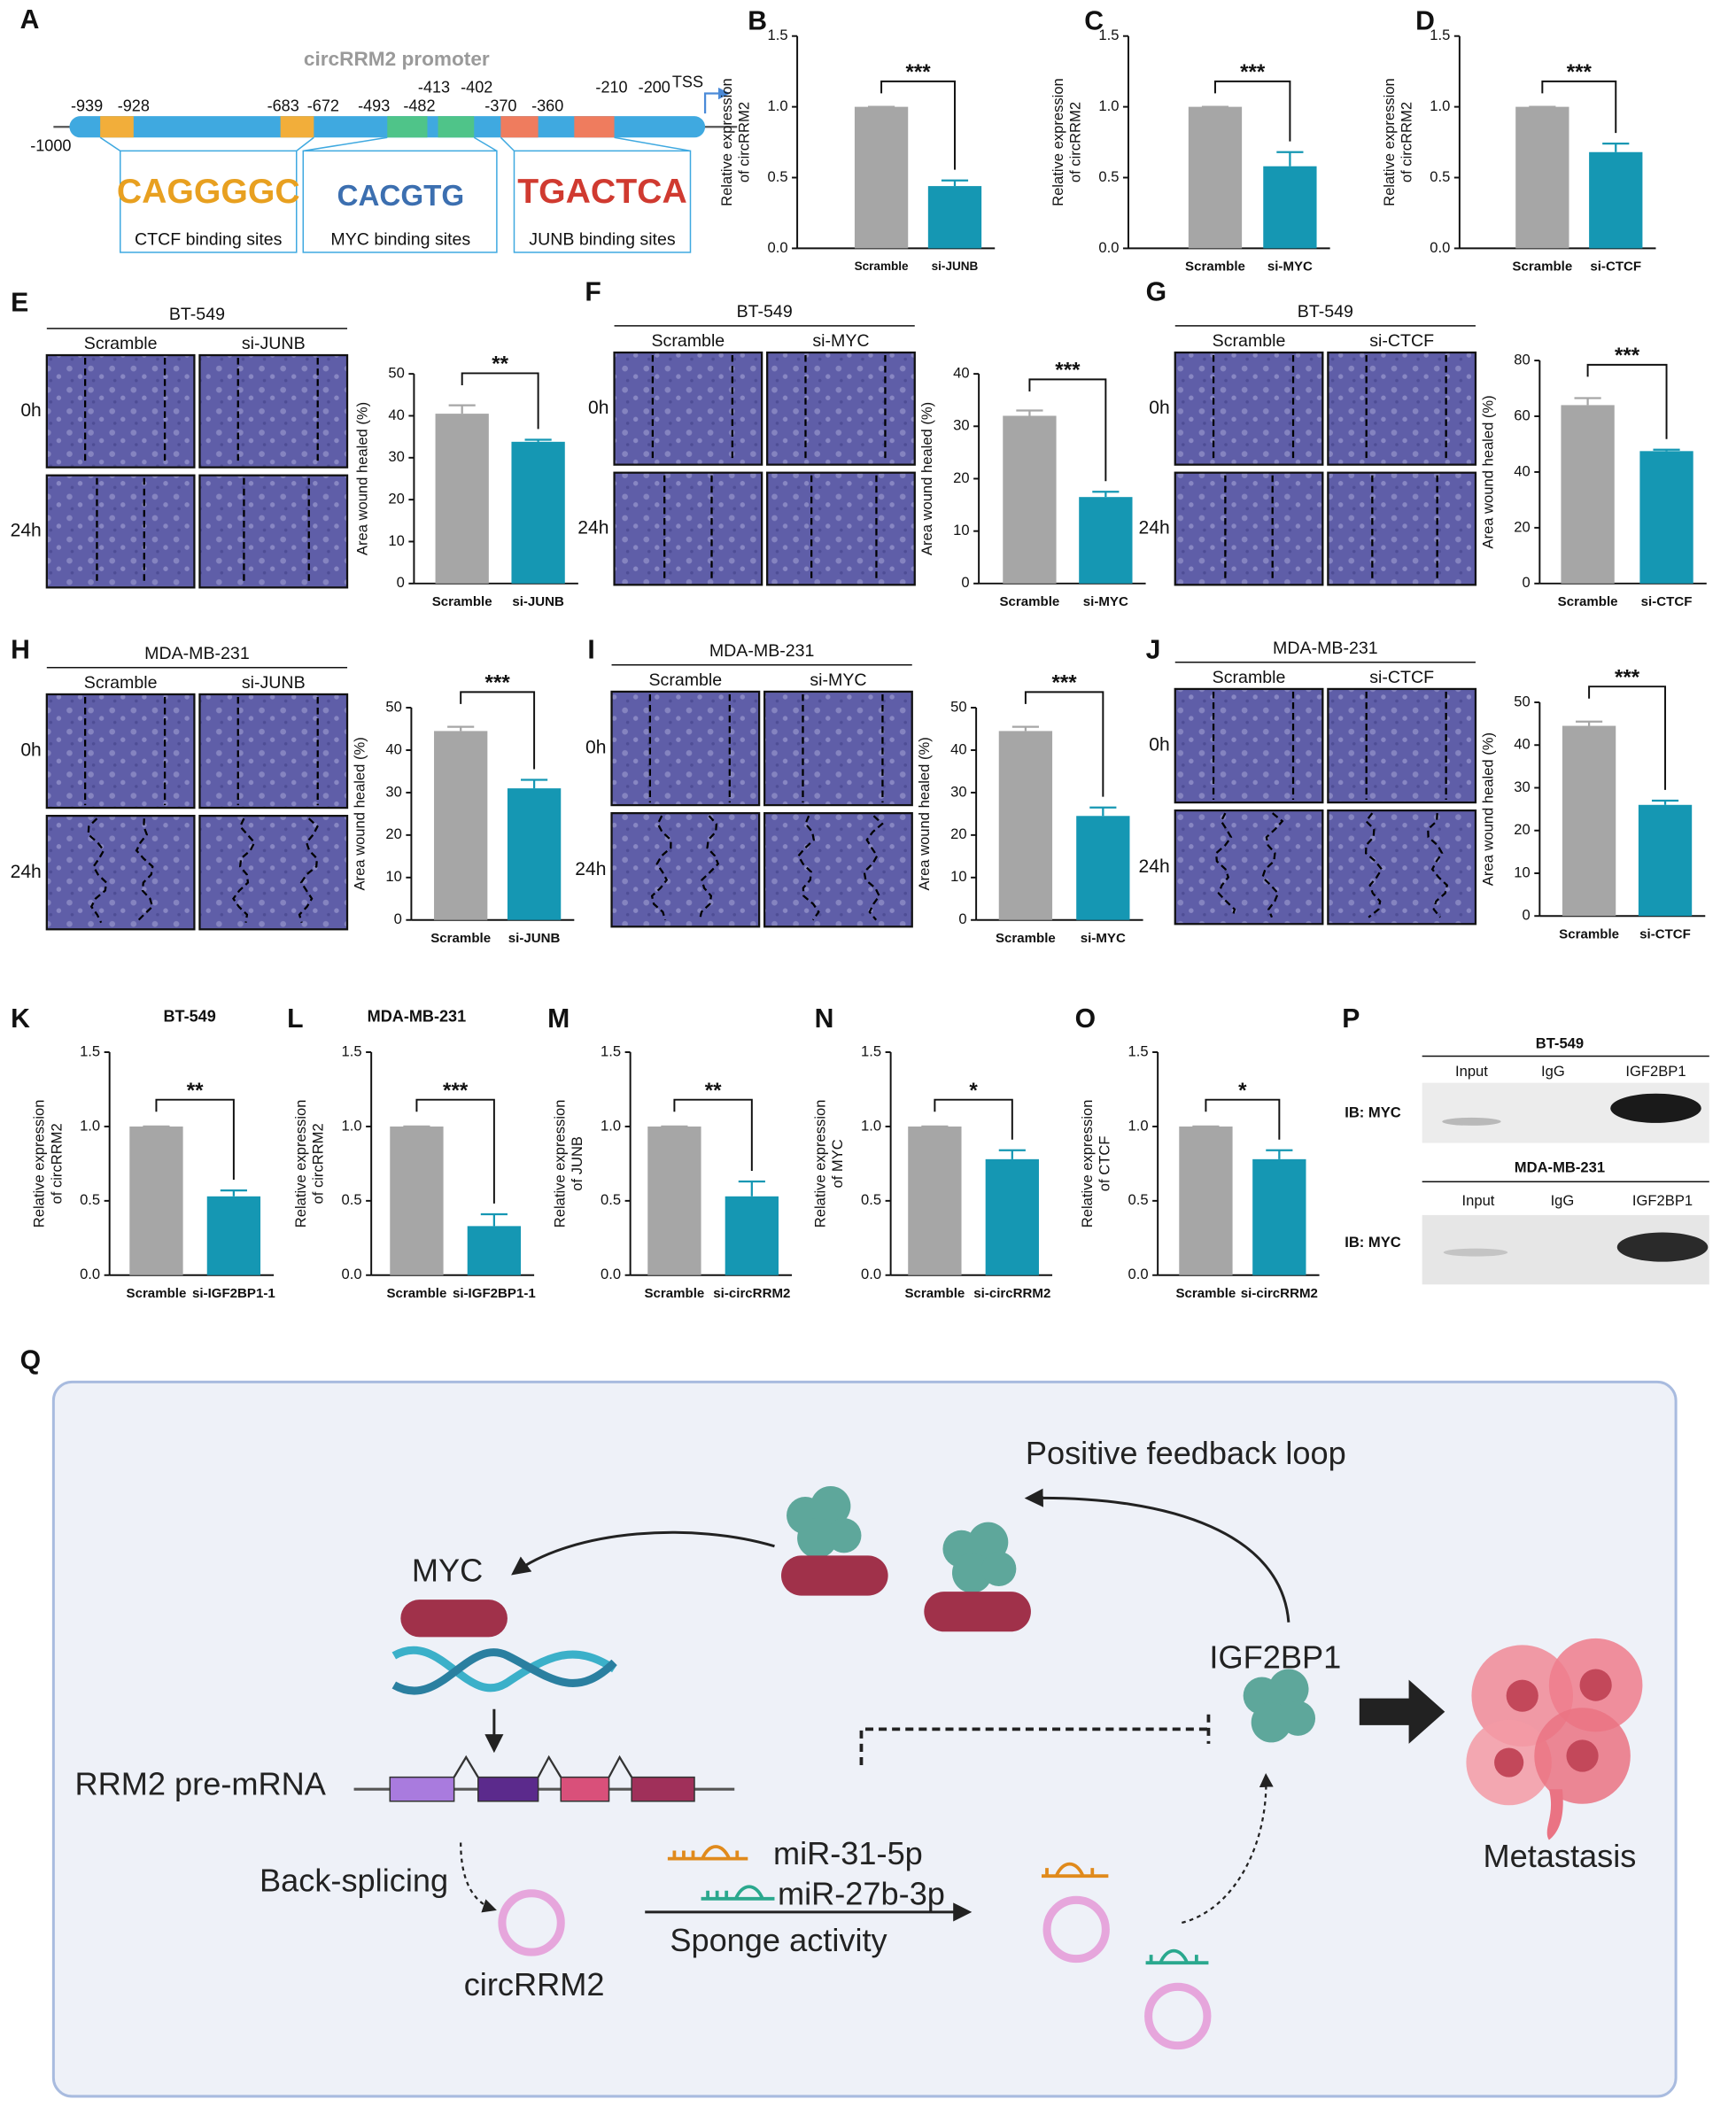  Describe the element at coordinates (495, 1293) in the screenshot. I see `x-tick-label: si-IGF2BP1-1` at that location.